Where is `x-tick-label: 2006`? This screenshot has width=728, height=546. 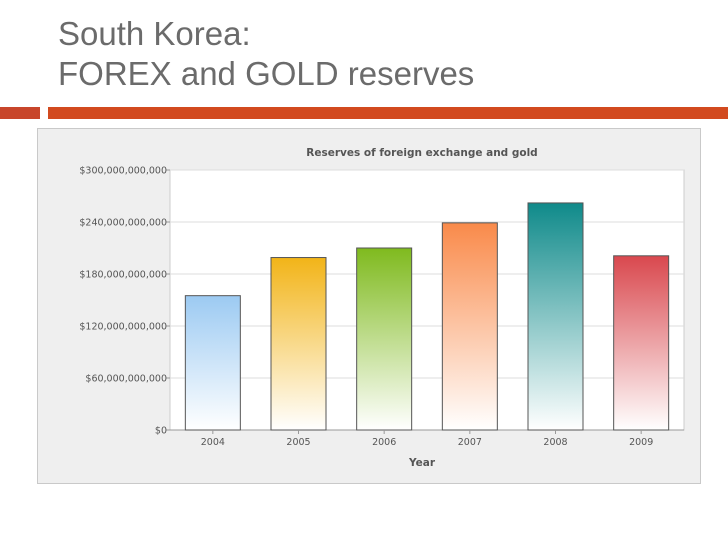 x-tick-label: 2006 is located at coordinates (384, 442).